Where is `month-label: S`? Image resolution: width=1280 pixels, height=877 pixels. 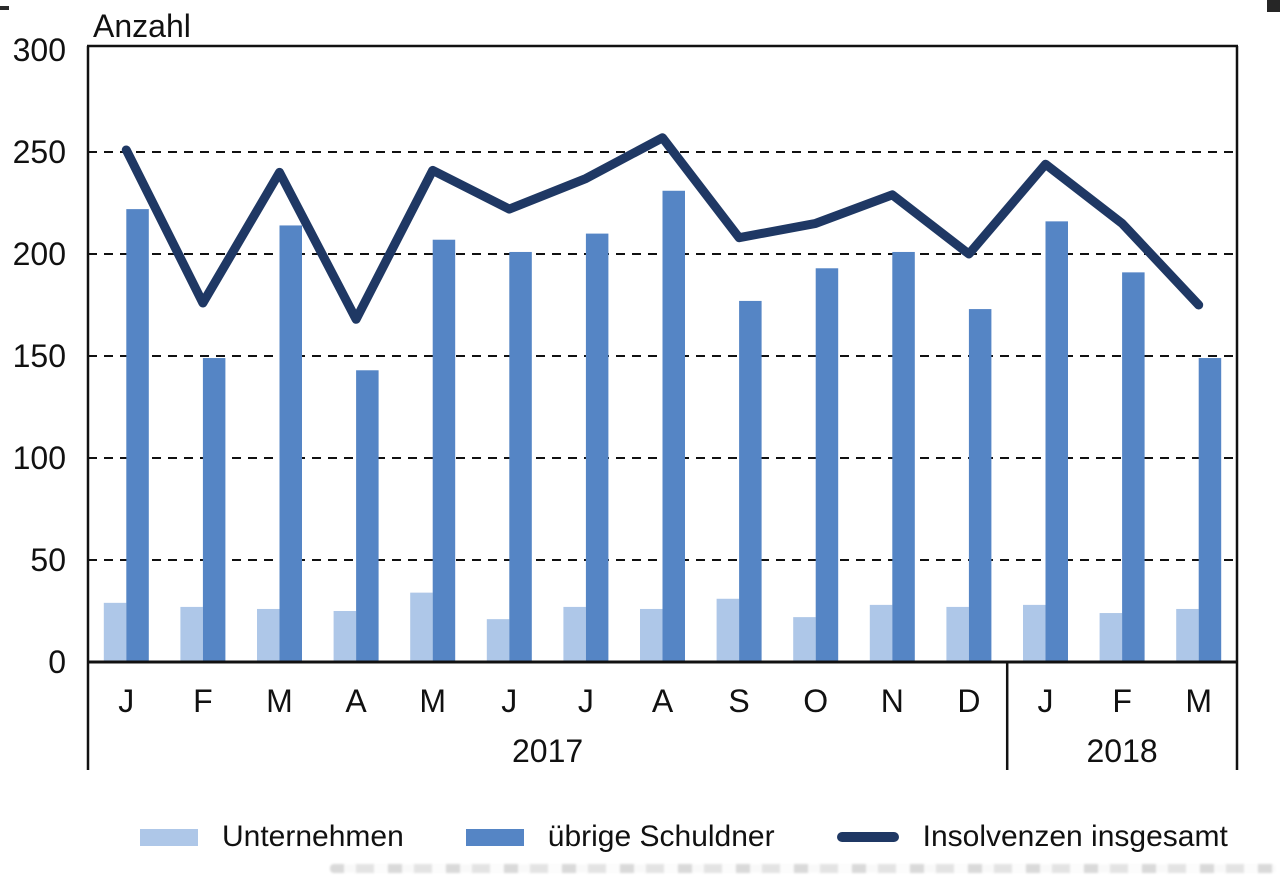 month-label: S is located at coordinates (738, 701).